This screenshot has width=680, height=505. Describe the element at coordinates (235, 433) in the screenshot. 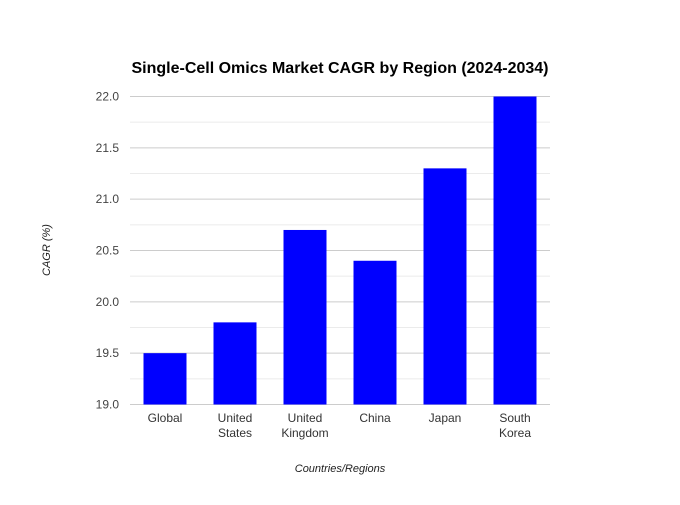

I see `x-tick-label-line: States` at that location.